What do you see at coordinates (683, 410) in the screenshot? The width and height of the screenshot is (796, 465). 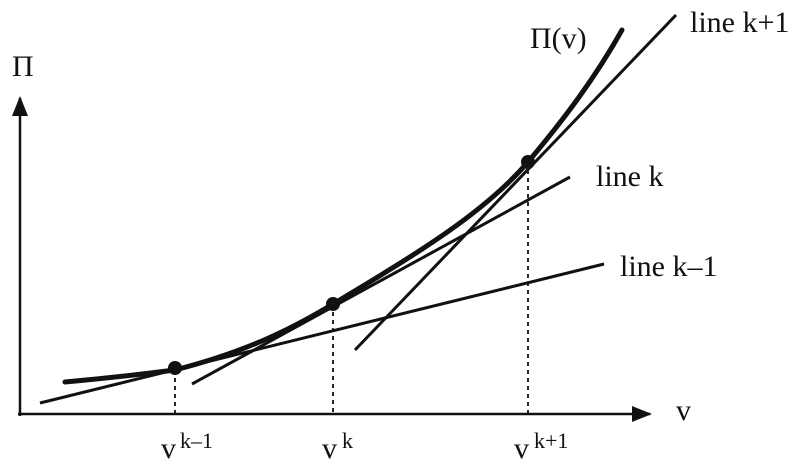 I see `x-axis-label: v` at bounding box center [683, 410].